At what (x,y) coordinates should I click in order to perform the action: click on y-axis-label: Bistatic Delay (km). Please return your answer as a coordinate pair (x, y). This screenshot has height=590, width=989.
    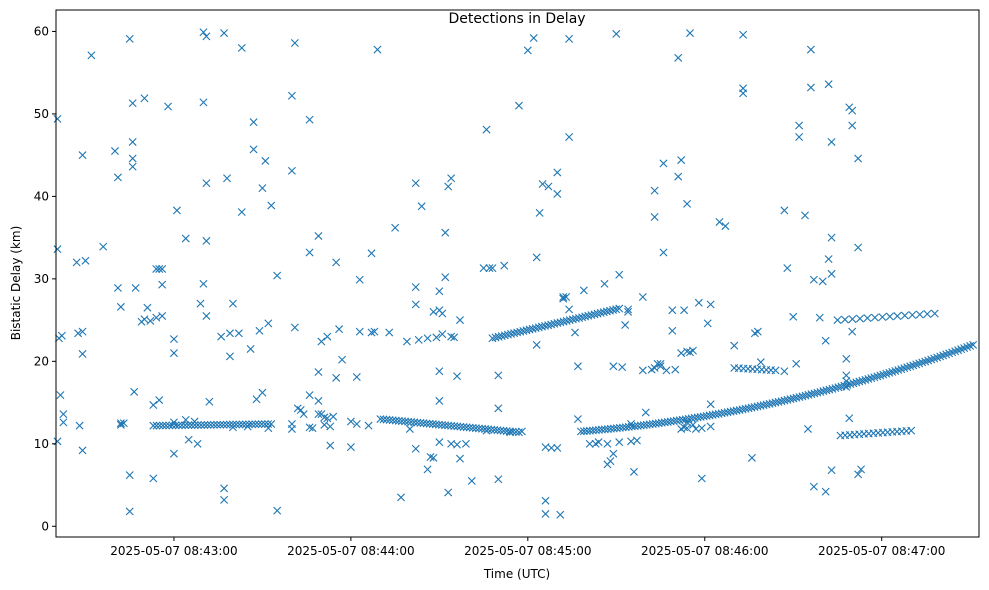
    Looking at the image, I should click on (16, 283).